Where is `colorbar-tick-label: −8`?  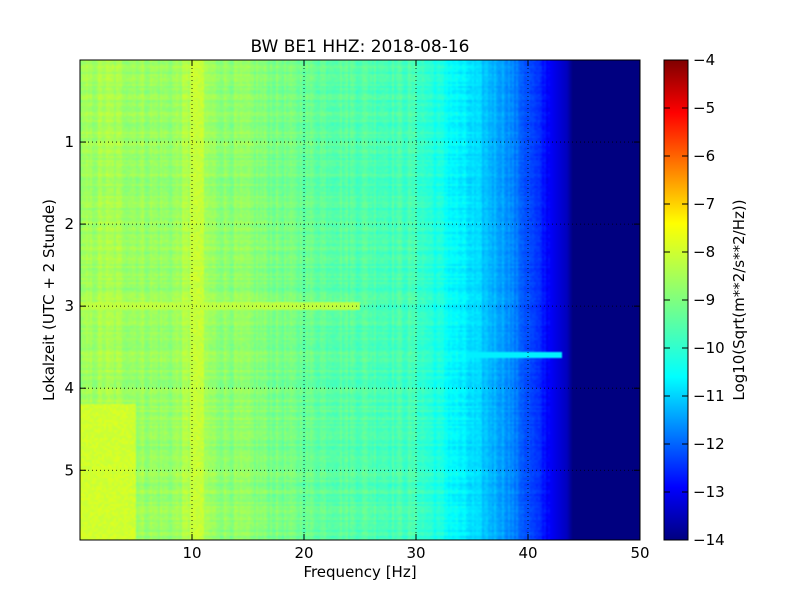
colorbar-tick-label: −8 is located at coordinates (704, 252).